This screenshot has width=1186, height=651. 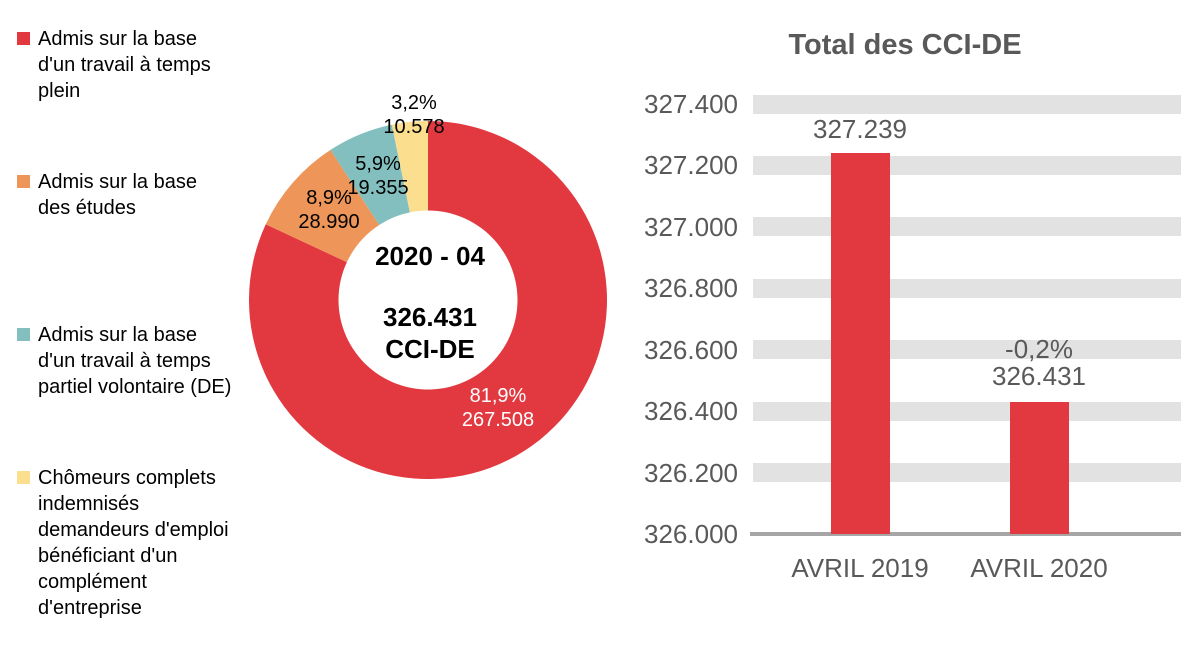 I want to click on bar-data-label-2020: -0,2% 326.431, so click(x=1039, y=362).